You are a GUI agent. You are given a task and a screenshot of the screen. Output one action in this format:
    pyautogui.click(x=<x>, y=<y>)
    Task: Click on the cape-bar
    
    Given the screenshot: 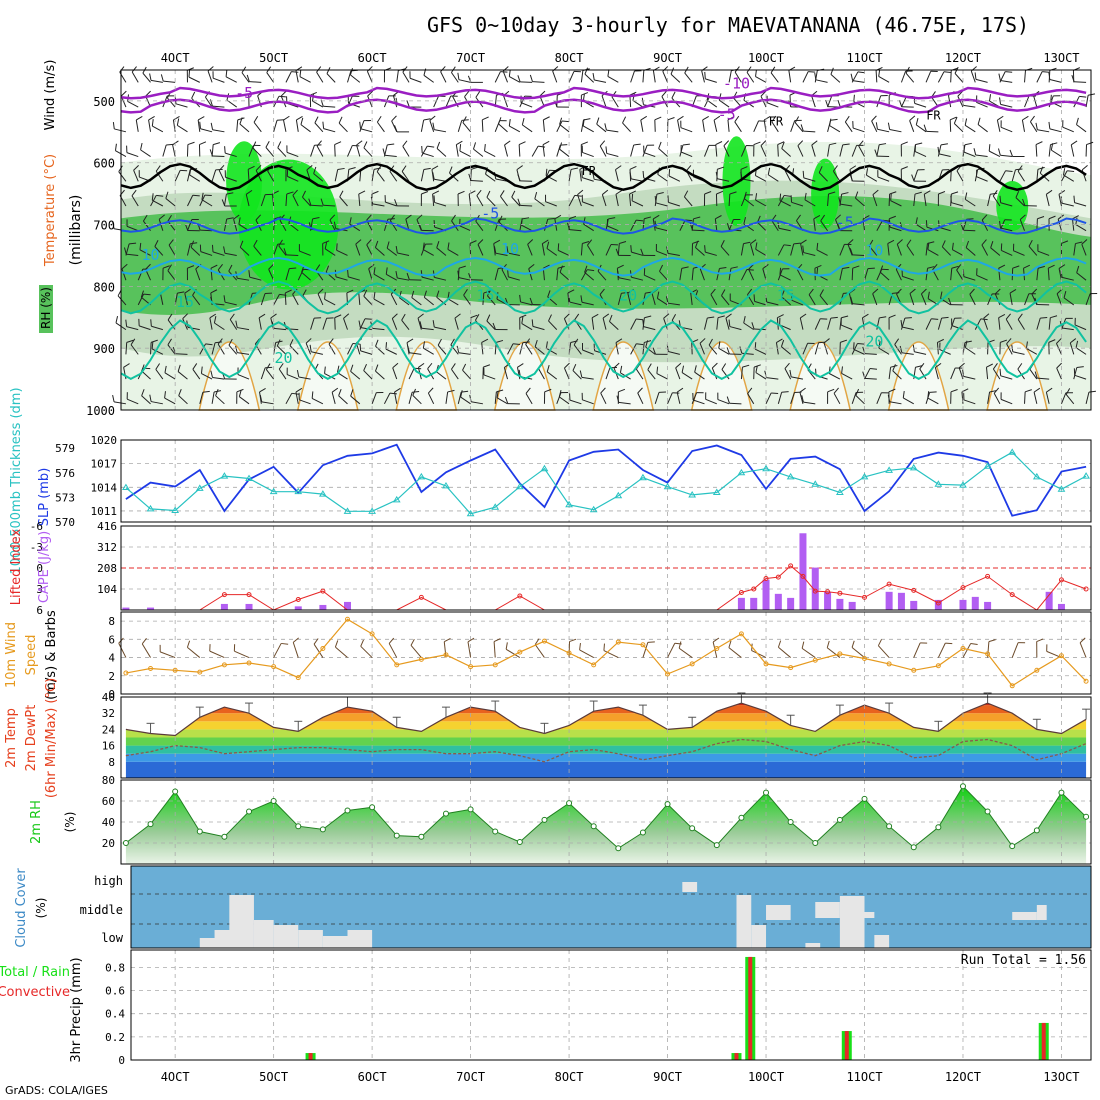 What is the action you would take?
    pyautogui.click(x=791, y=603)
    